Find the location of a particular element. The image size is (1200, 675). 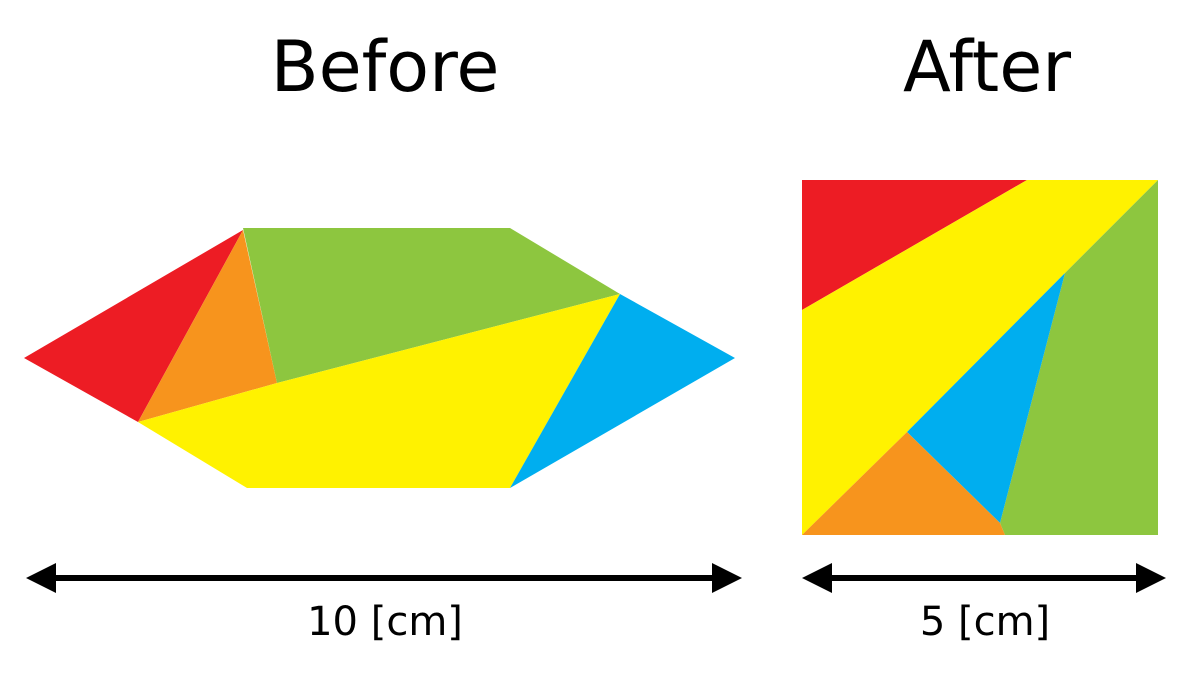

before-title: Before is located at coordinates (385, 67).